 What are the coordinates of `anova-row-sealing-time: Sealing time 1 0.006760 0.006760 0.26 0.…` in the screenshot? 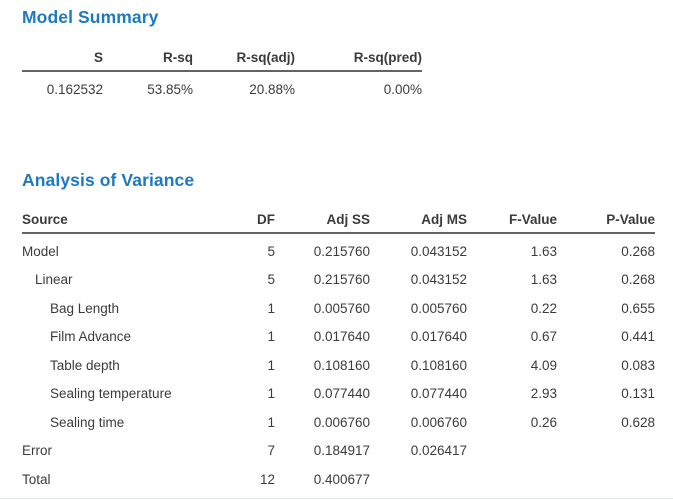 It's located at (338, 422).